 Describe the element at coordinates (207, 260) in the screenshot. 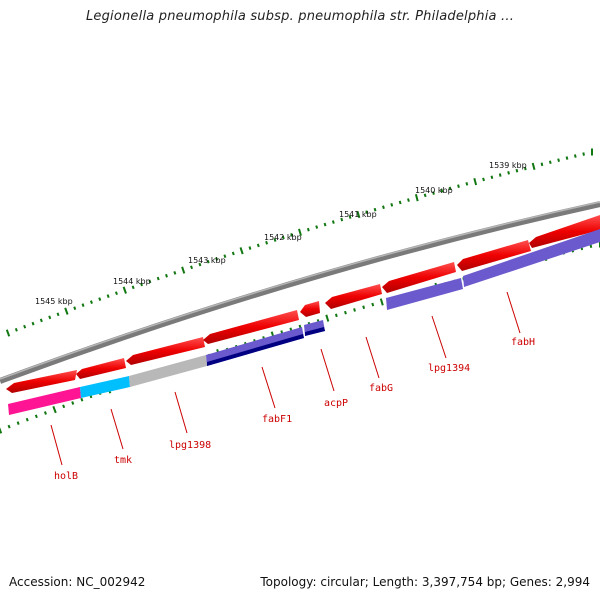

I see `scale-label: 1543 kbp` at that location.